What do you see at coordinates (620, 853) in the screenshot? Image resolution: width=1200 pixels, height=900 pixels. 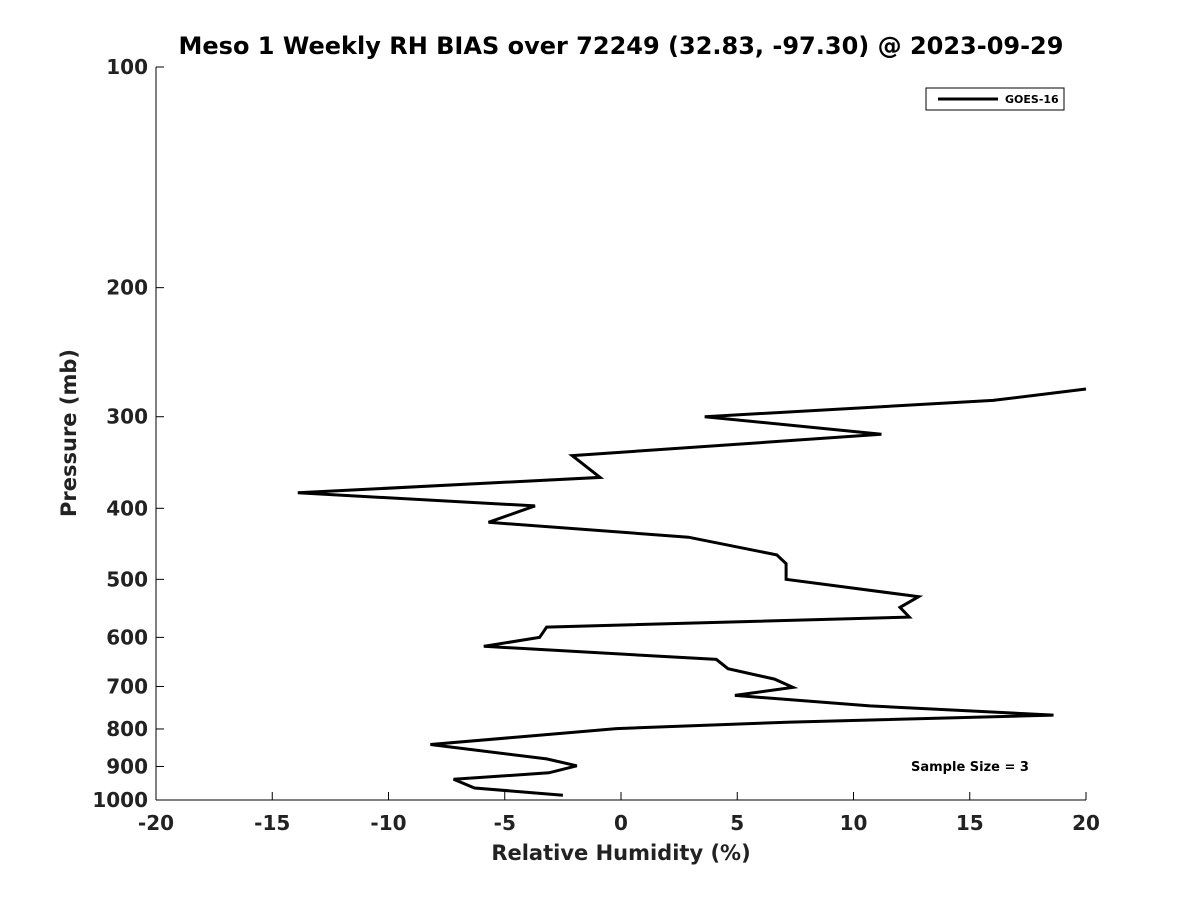 I see `x-axis-label: Relative Humidity (%)` at bounding box center [620, 853].